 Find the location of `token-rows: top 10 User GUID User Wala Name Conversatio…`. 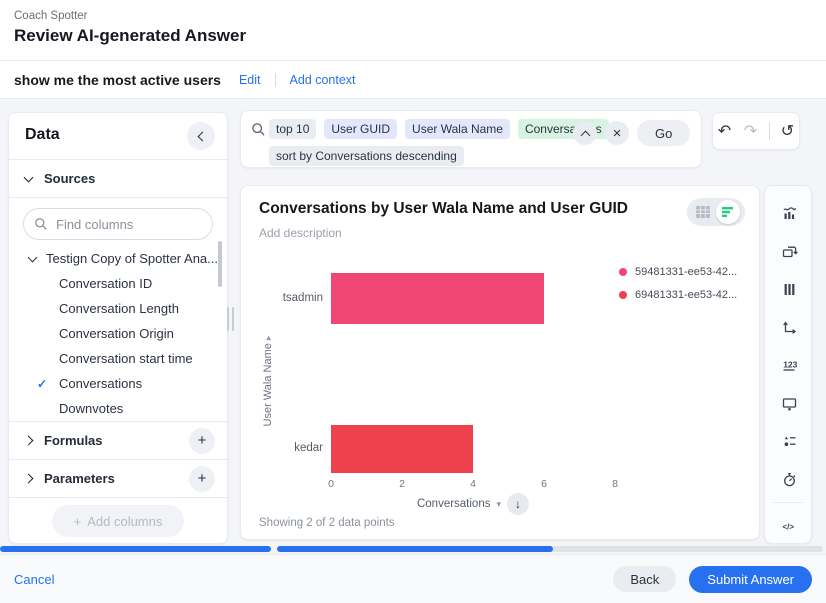

token-rows: top 10 User GUID User Wala Name Conversatio… is located at coordinates (439, 146).